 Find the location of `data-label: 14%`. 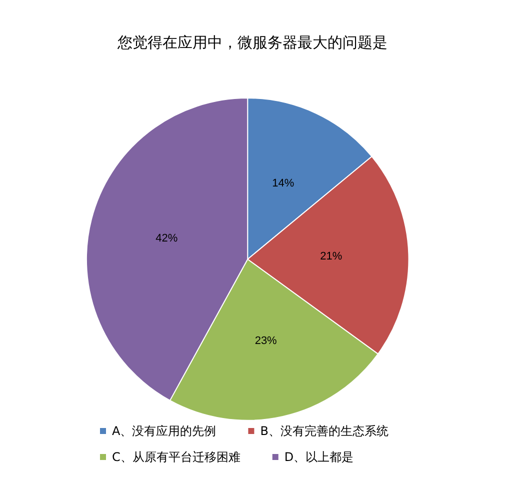

data-label: 14% is located at coordinates (283, 184).